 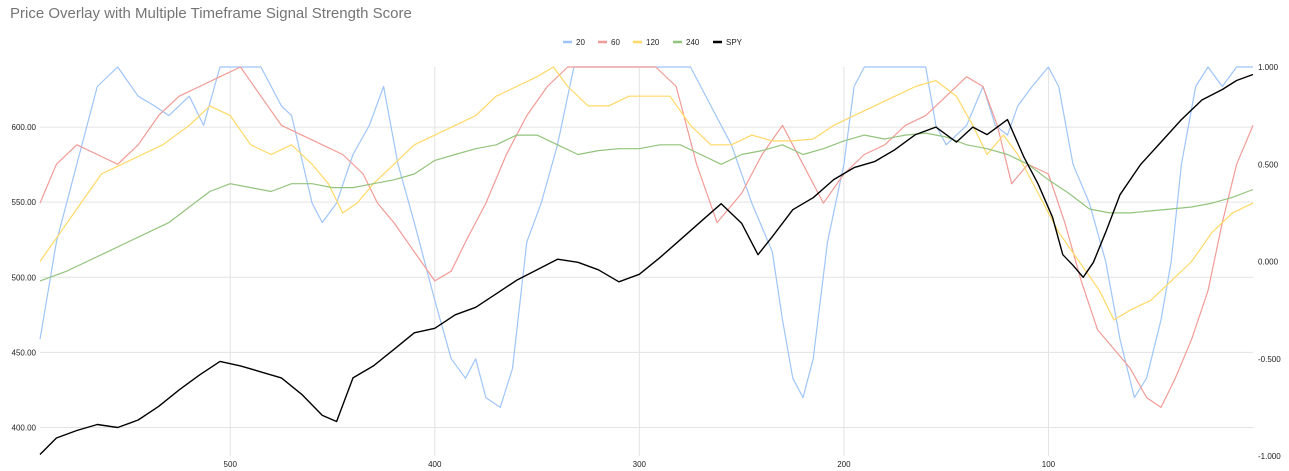 What do you see at coordinates (1268, 262) in the screenshot?
I see `y-right-tick-label: 0.000` at bounding box center [1268, 262].